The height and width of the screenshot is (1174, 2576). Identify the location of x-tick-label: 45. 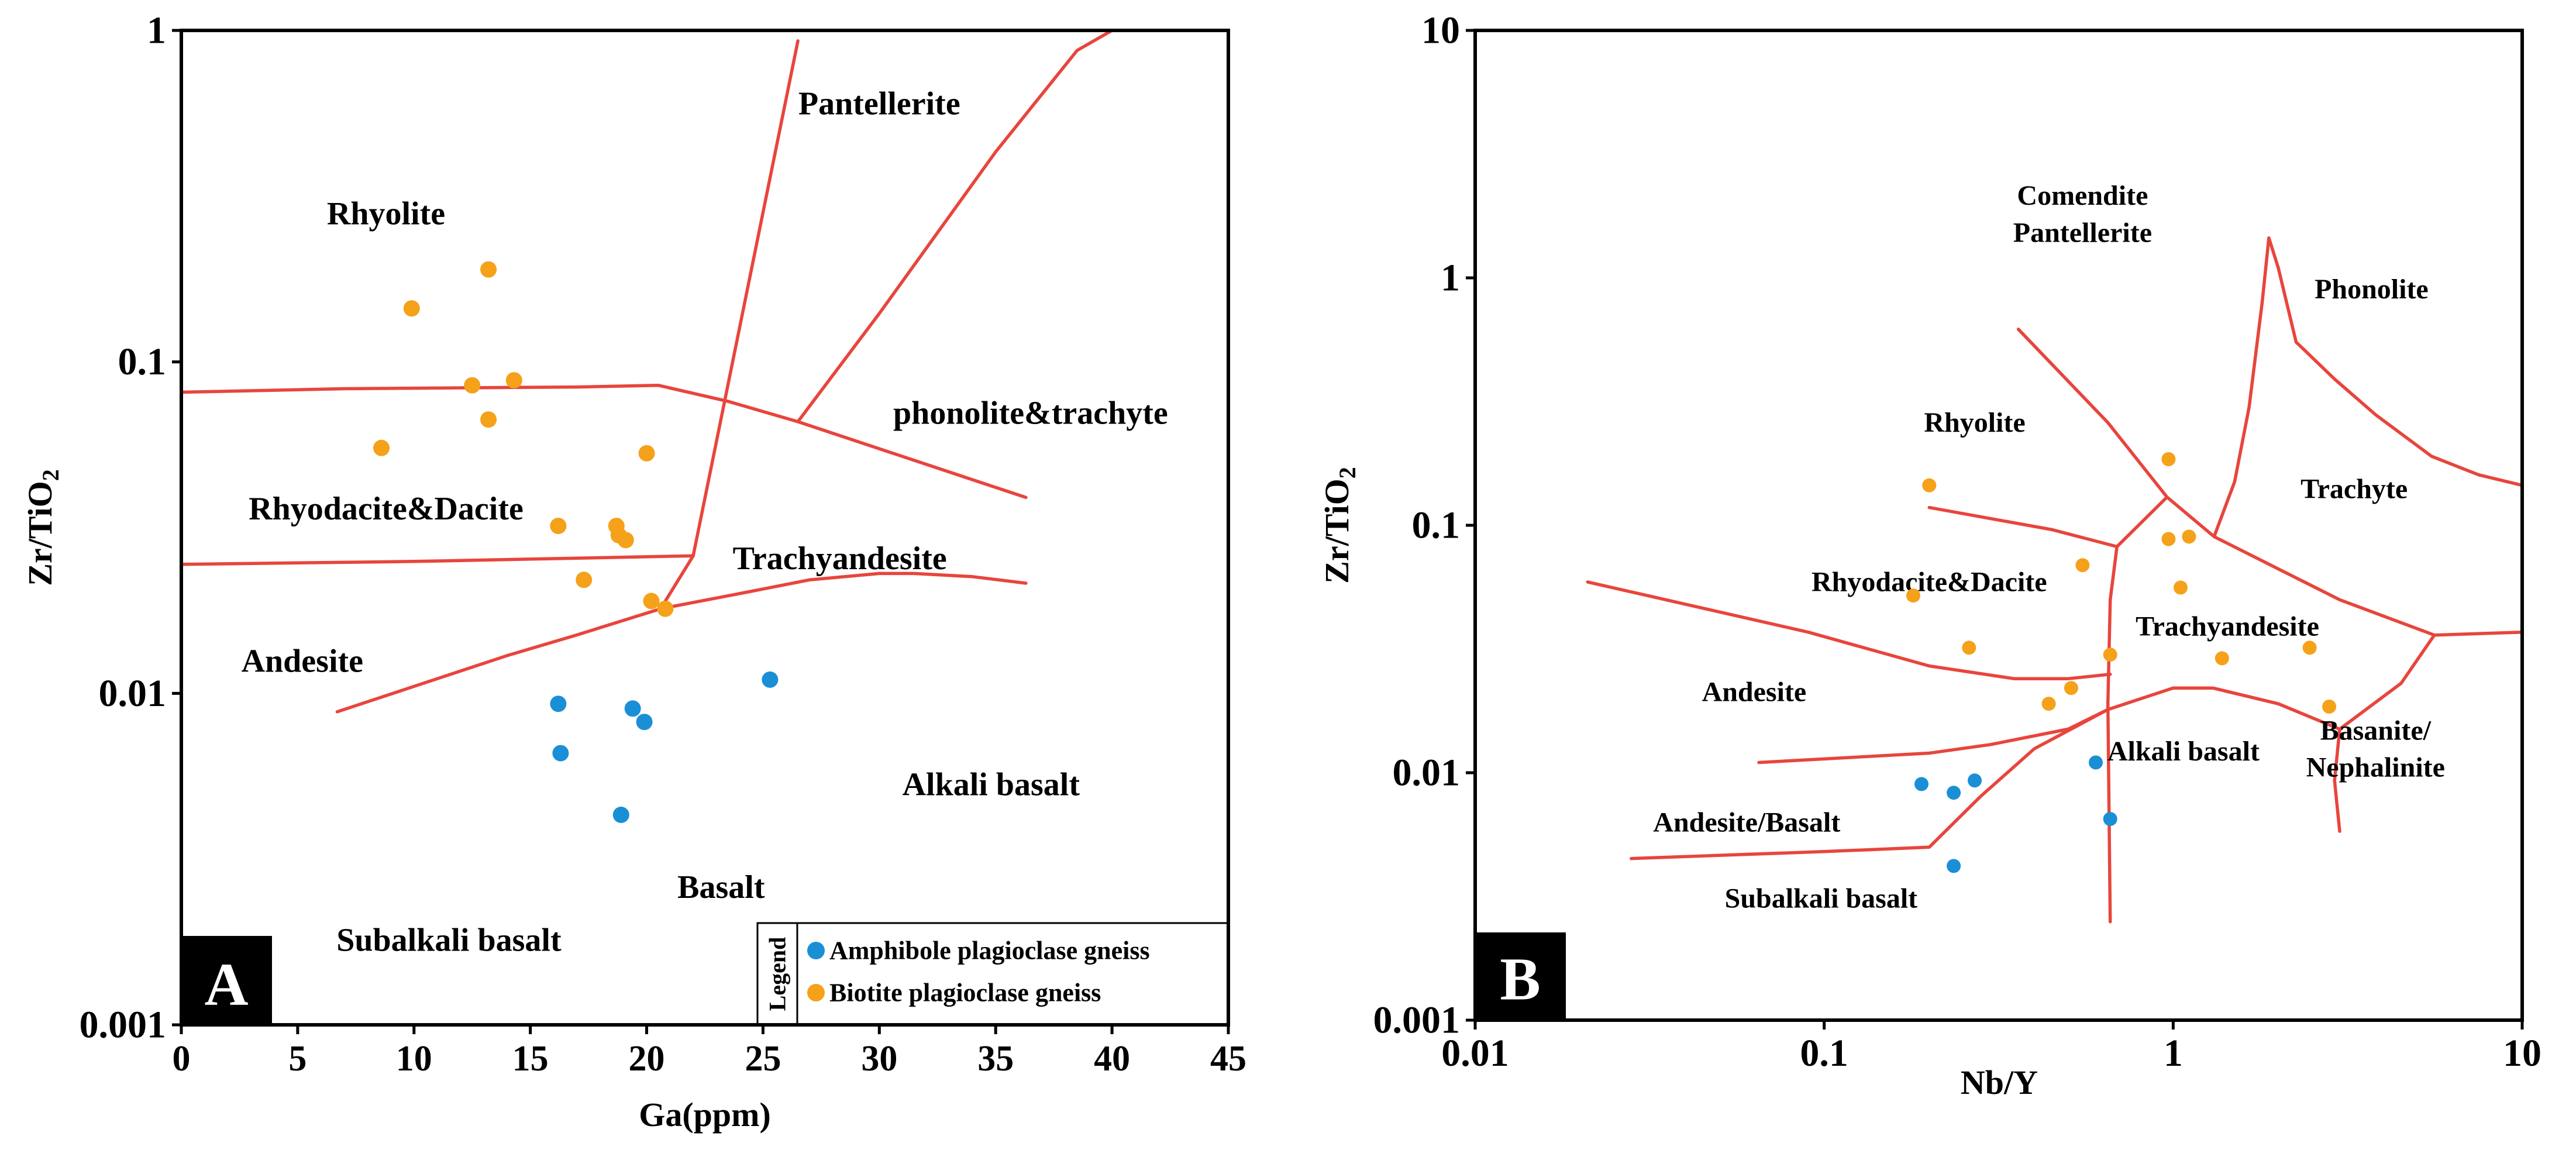
(1228, 1059).